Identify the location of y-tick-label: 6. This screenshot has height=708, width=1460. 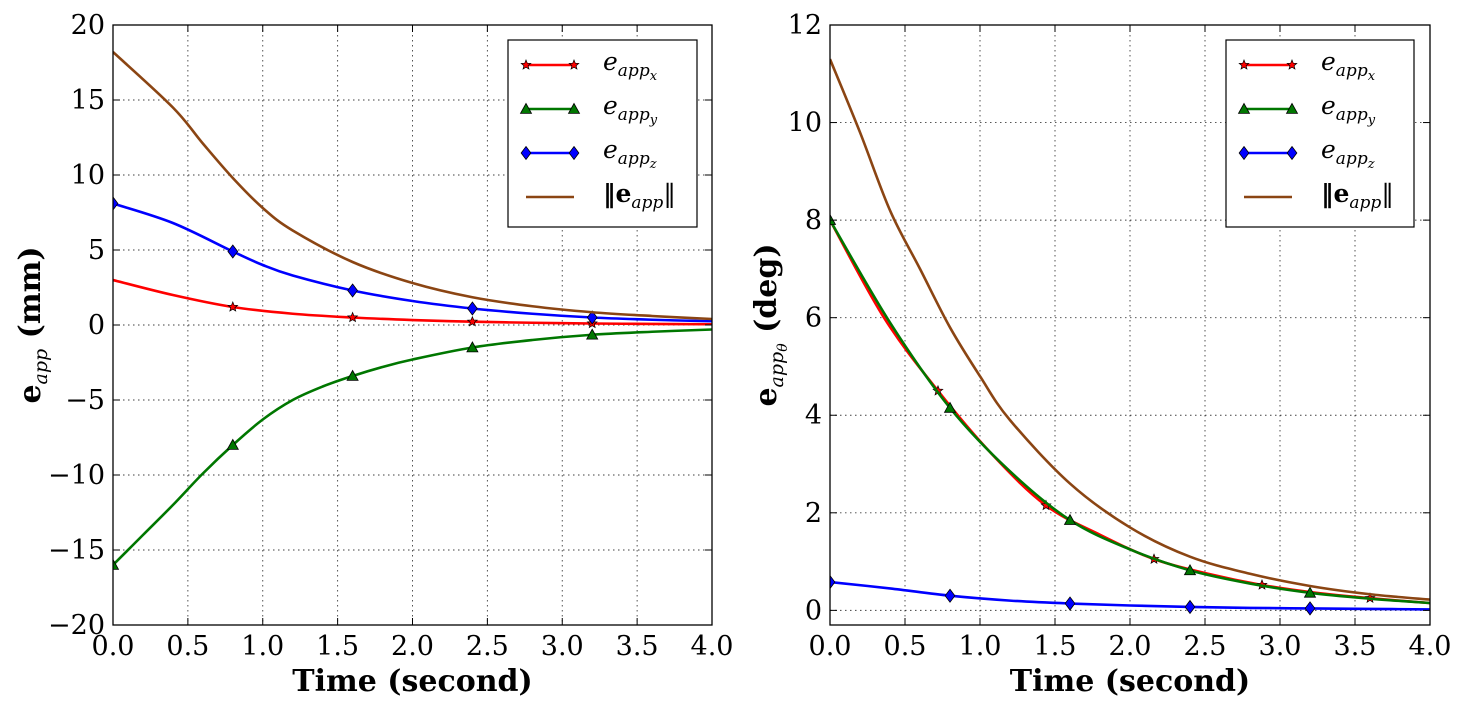
(813, 318).